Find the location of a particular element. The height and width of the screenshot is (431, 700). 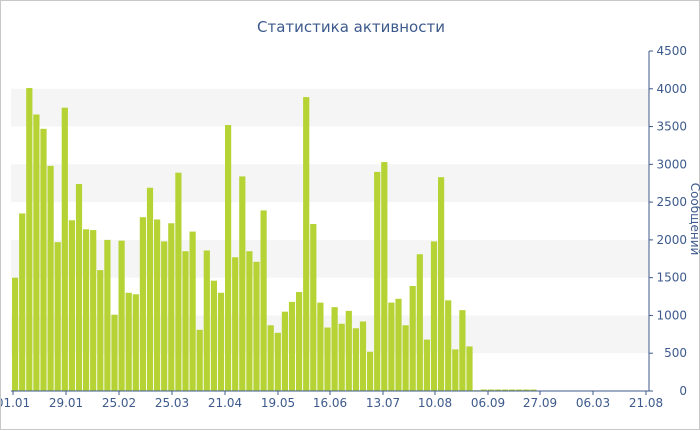

x-tick-label: 21.08 is located at coordinates (646, 403).